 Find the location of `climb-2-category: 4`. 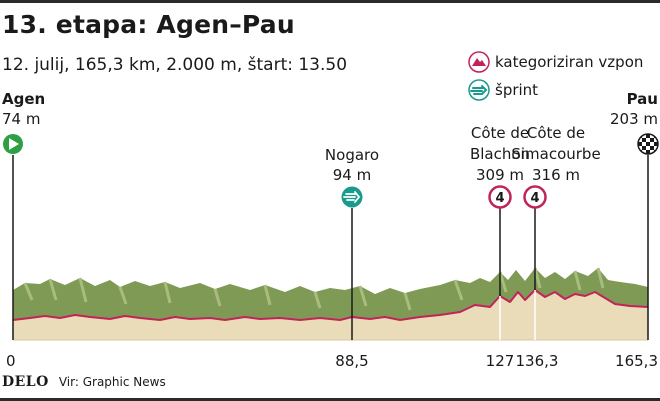

climb-2-category: 4 is located at coordinates (534, 198).